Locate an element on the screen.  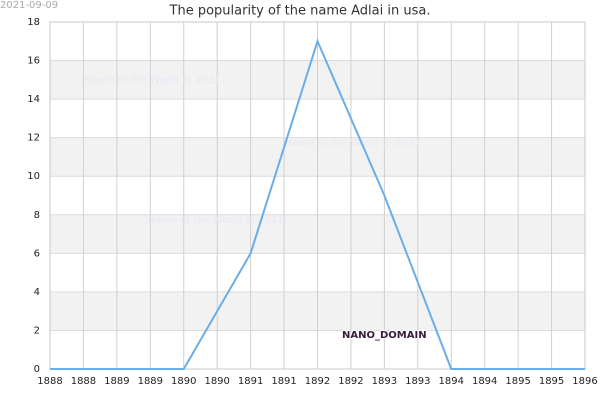
y-tick-label: 0 is located at coordinates (37, 369).